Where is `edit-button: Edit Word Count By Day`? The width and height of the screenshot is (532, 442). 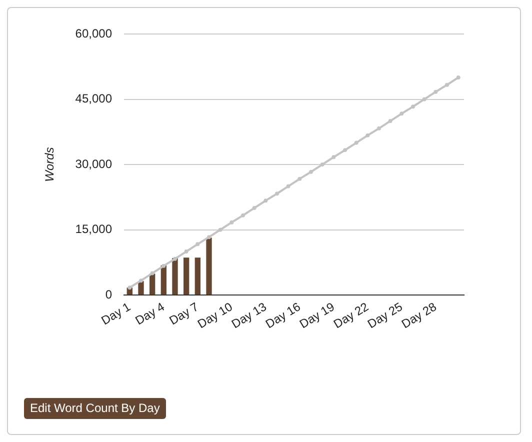
edit-button: Edit Word Count By Day is located at coordinates (95, 408).